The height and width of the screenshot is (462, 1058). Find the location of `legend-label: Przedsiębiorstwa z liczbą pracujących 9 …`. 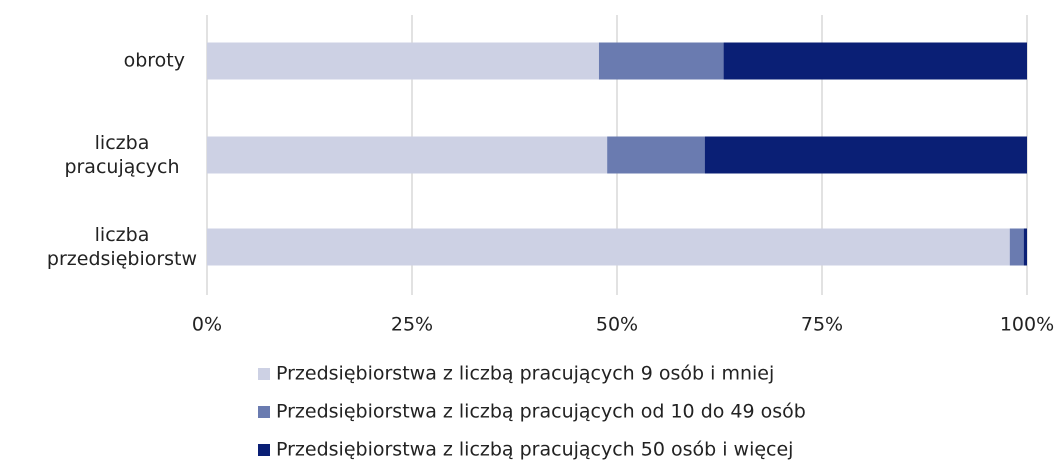

legend-label: Przedsiębiorstwa z liczbą pracujących 9 … is located at coordinates (525, 374).